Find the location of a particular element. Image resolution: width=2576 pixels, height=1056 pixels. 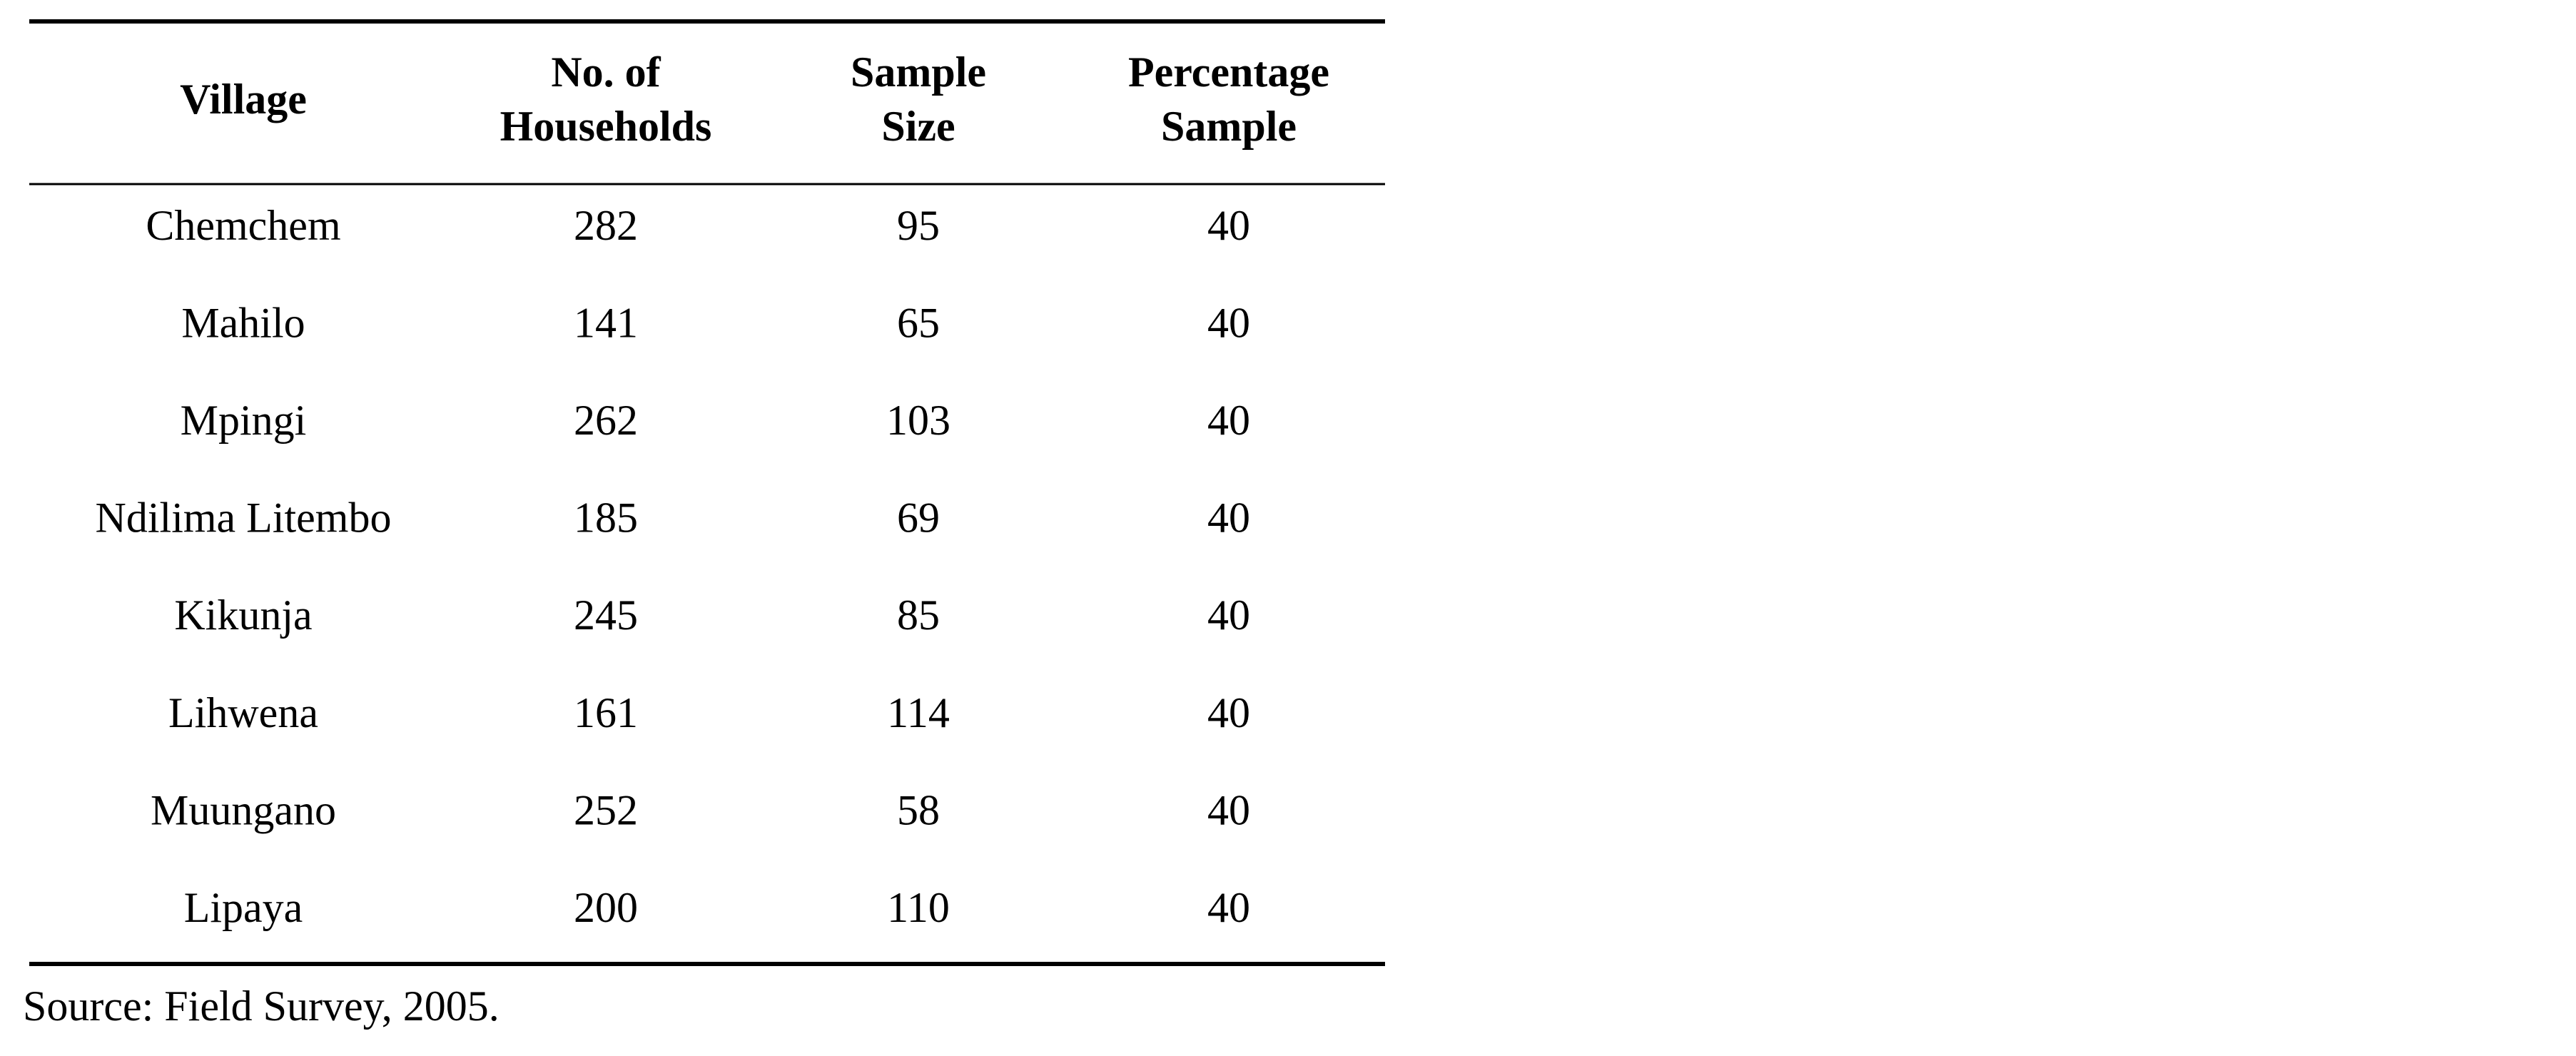

table-cell: Chemchem is located at coordinates (243, 226).